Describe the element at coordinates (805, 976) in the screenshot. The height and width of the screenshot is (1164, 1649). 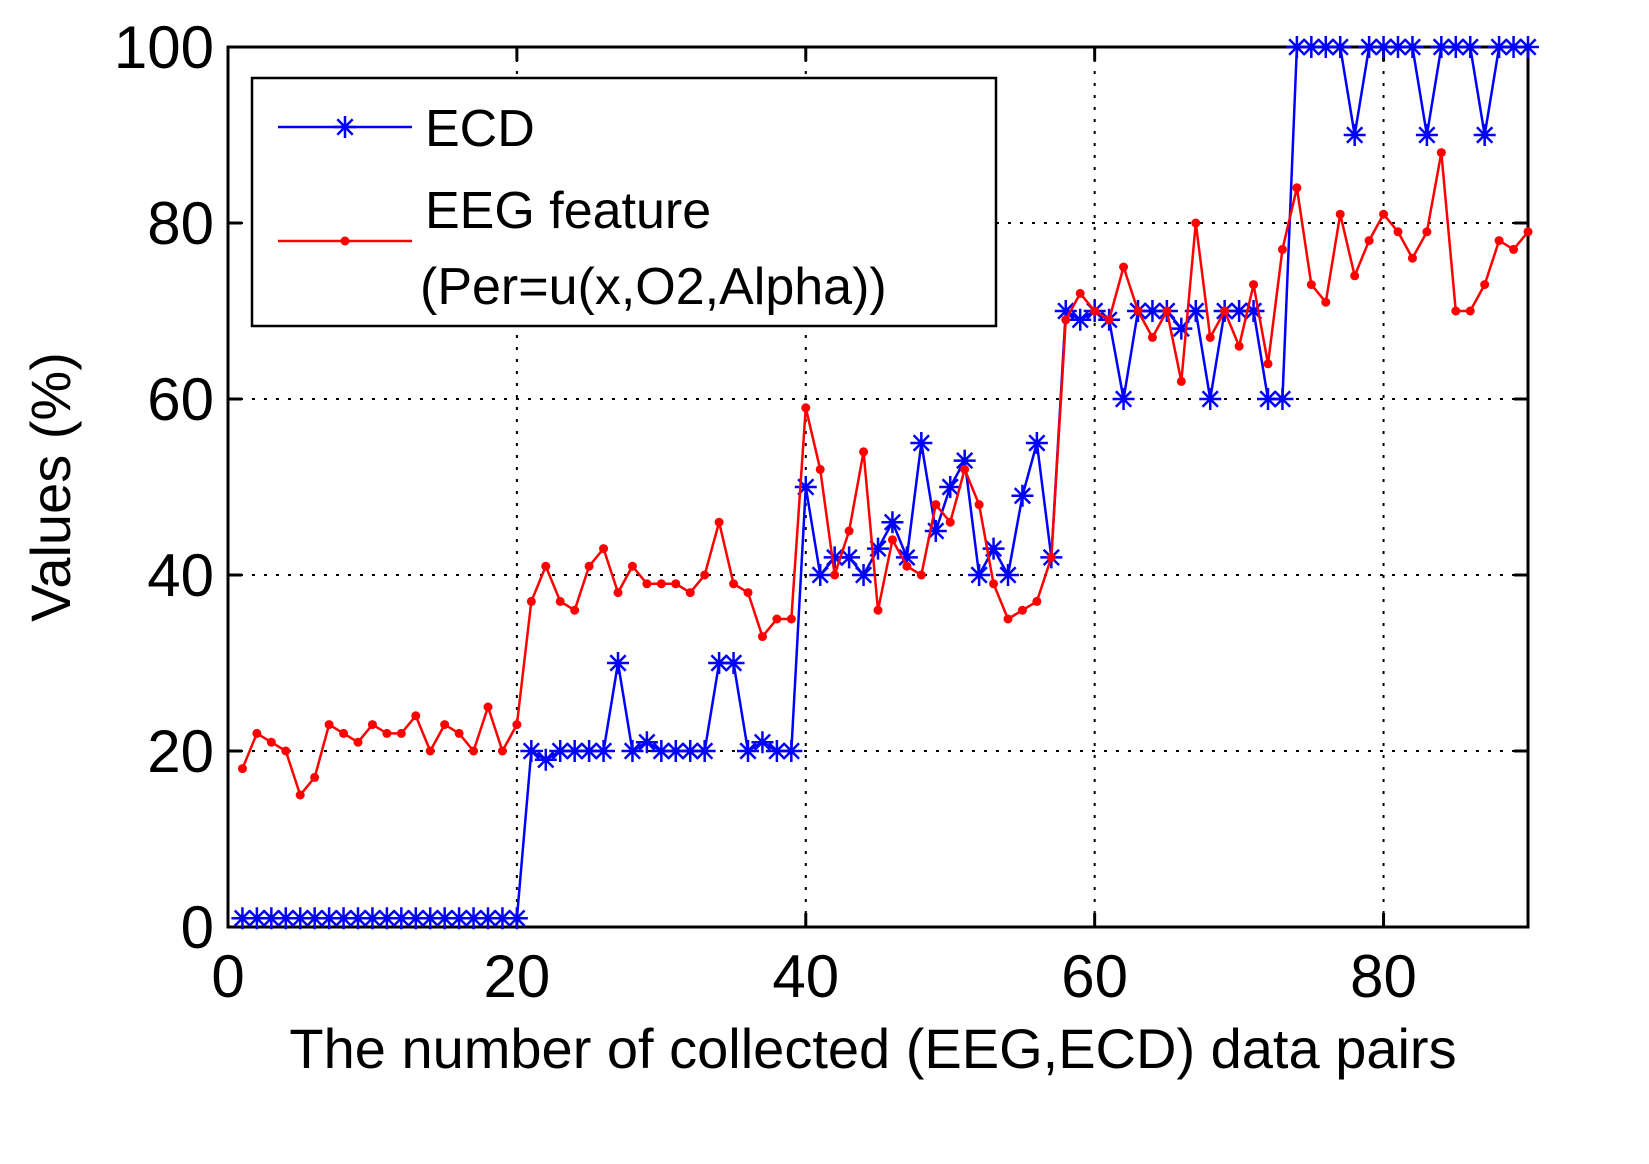
I see `x-tick-label: 40` at that location.